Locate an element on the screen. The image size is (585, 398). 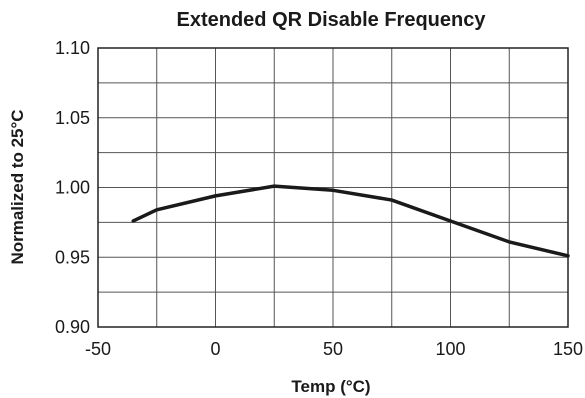
y-tick-label: 0.95 is located at coordinates (72, 257).